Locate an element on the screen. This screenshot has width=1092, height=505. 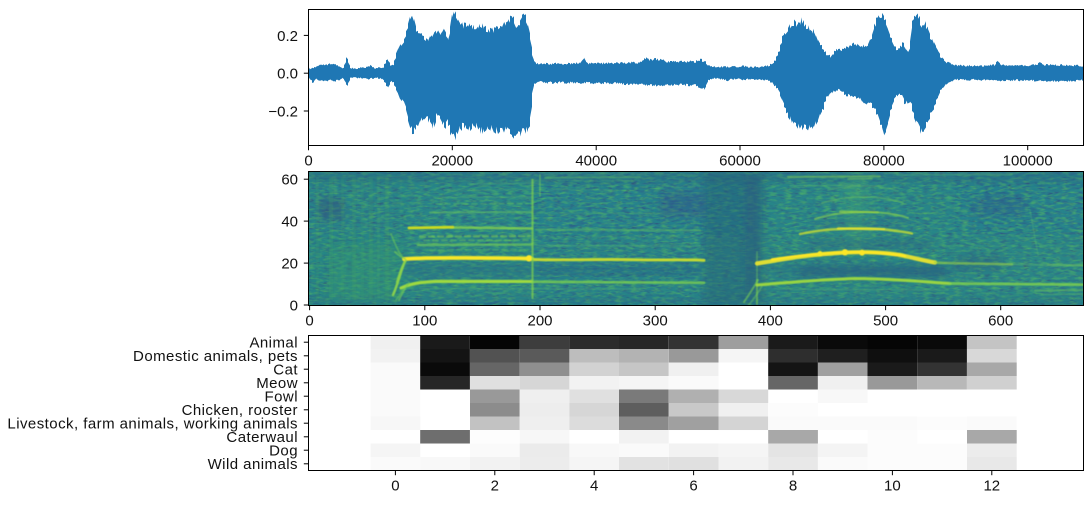
svg-text:Livestock, farm animals, worki: Livestock, farm animals, working animals is located at coordinates (152, 424).